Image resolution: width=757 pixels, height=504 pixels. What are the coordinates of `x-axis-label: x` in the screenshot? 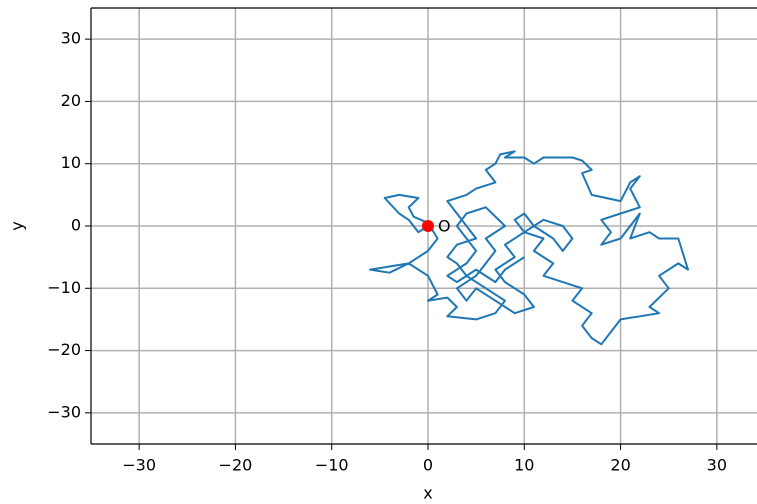 It's located at (427, 493).